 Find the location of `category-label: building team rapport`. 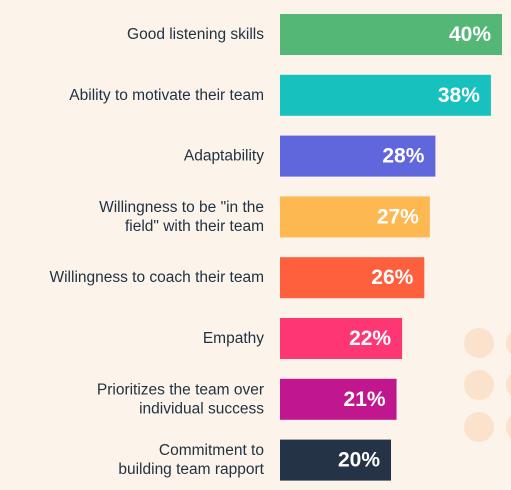

category-label: building team rapport is located at coordinates (191, 469).